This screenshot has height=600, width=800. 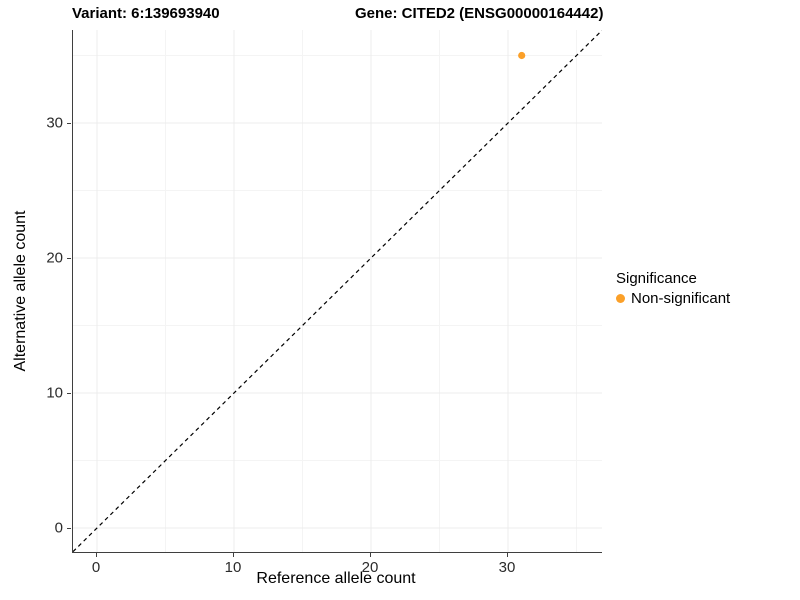 I want to click on legend-point-icon, so click(x=620, y=298).